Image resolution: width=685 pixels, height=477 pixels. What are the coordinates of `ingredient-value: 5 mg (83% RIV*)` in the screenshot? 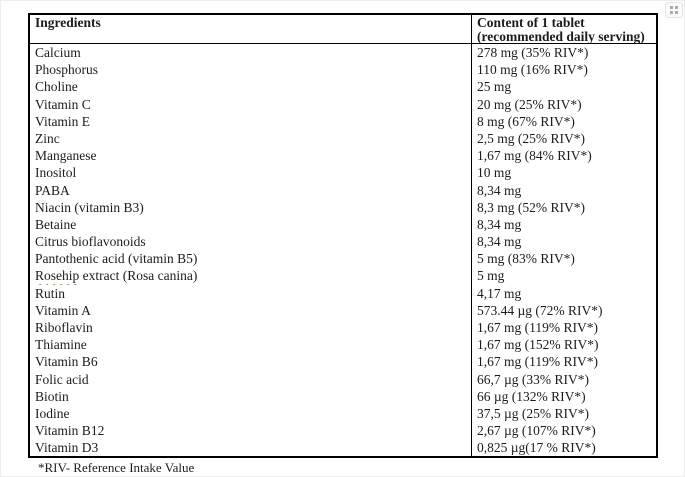 It's located at (563, 259).